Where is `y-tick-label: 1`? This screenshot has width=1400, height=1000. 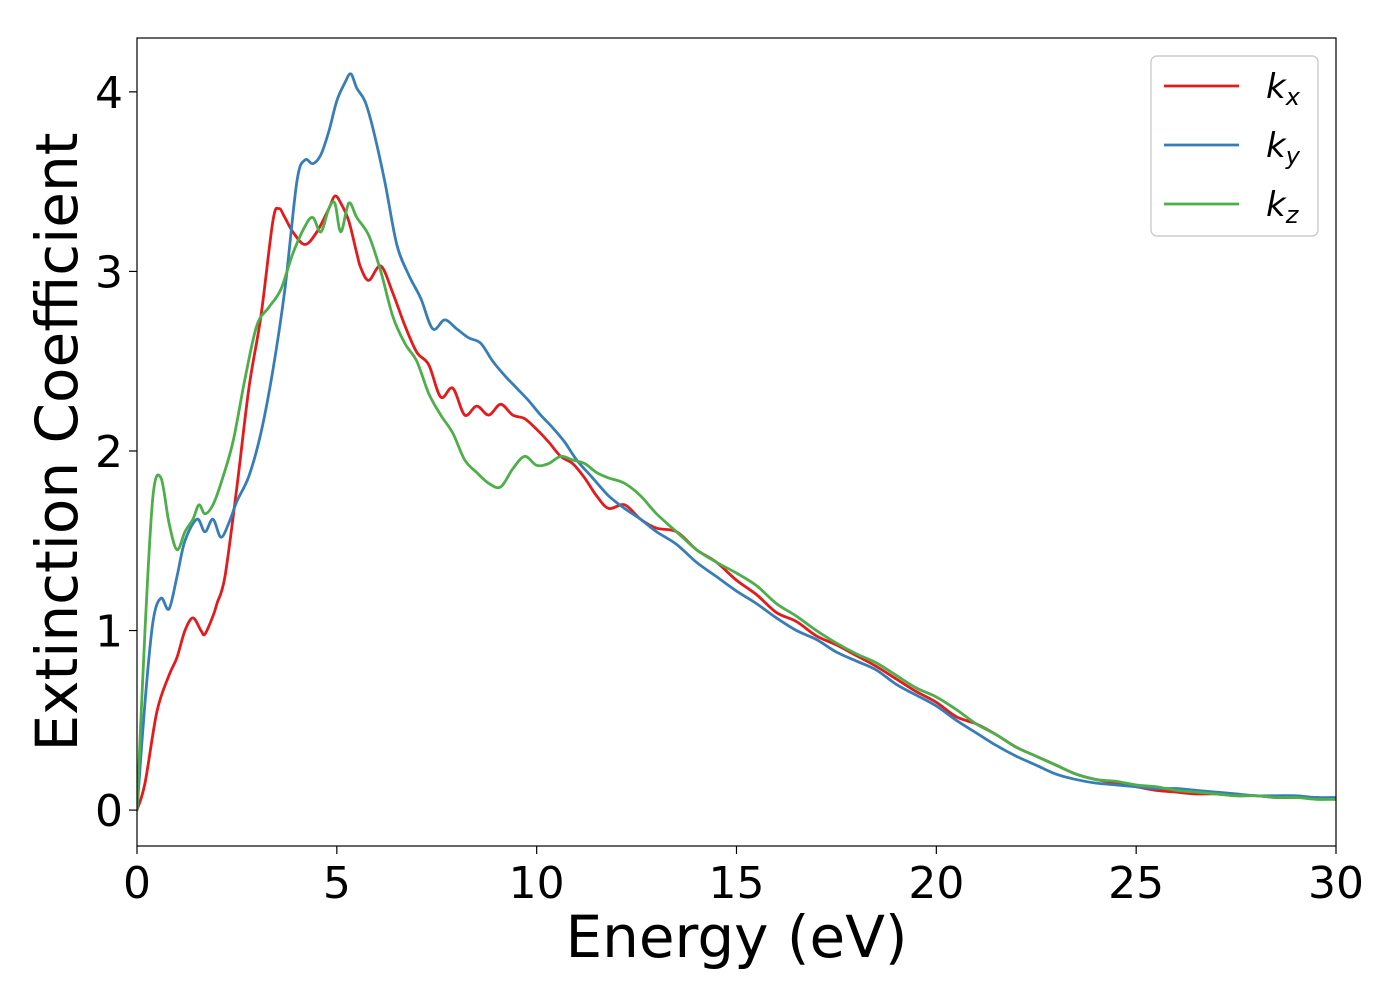
y-tick-label: 1 is located at coordinates (109, 632).